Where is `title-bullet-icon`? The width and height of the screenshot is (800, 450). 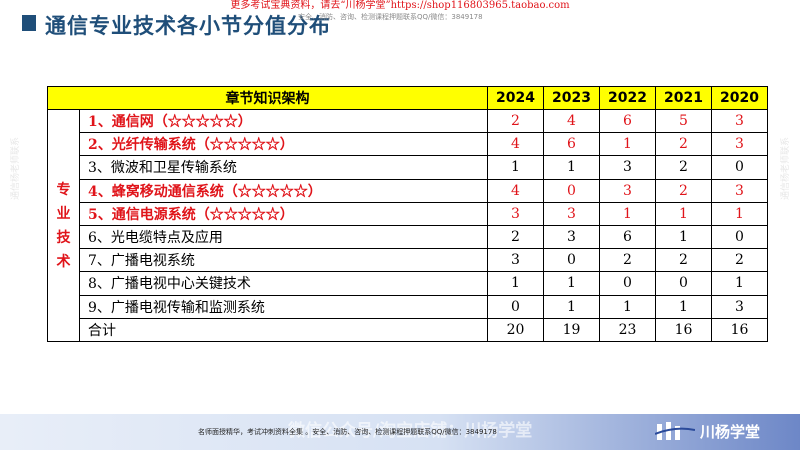
title-bullet-icon is located at coordinates (29, 23).